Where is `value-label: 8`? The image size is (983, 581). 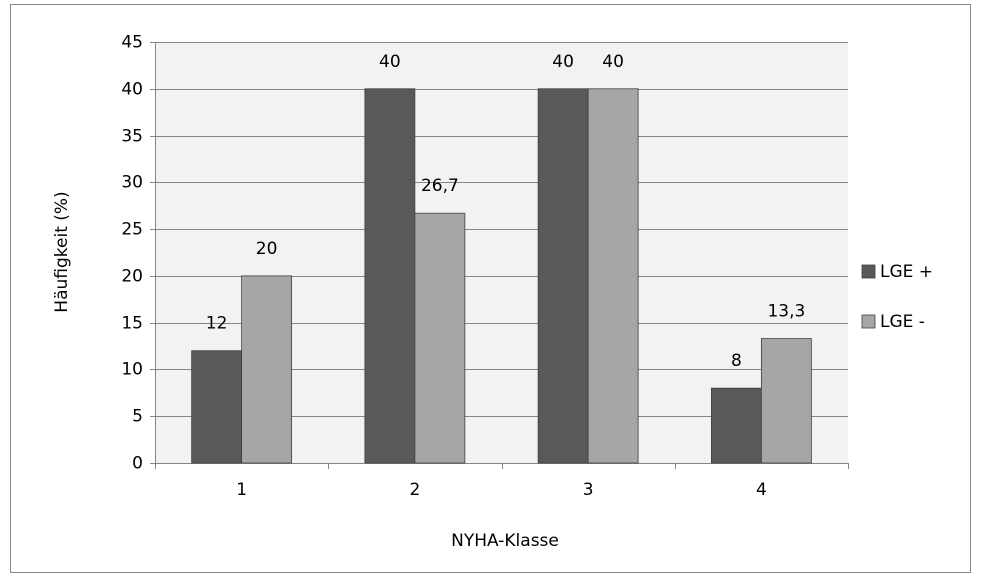
value-label: 8 is located at coordinates (736, 361).